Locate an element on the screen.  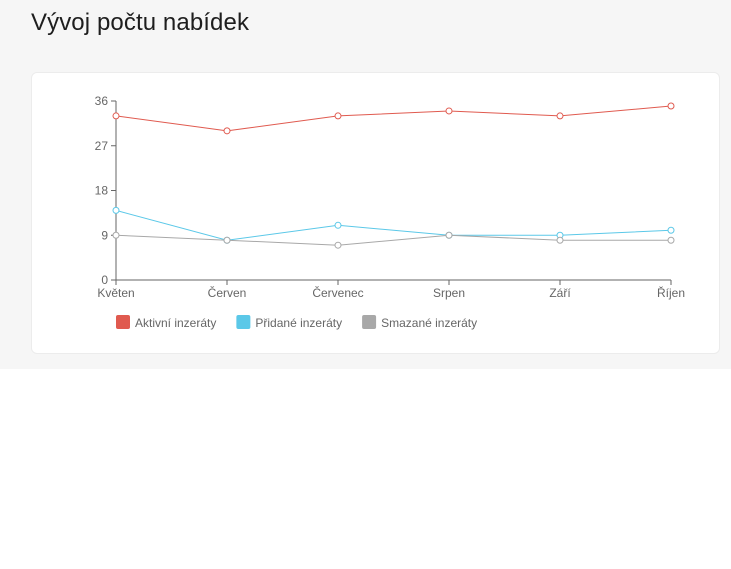
y-tick-label: 27 is located at coordinates (102, 146).